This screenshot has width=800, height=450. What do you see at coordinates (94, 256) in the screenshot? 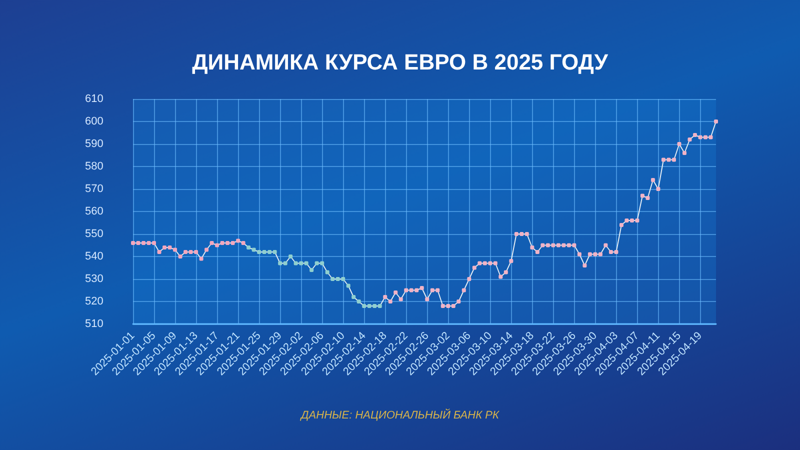
I see `y-tick-label: 540` at bounding box center [94, 256].